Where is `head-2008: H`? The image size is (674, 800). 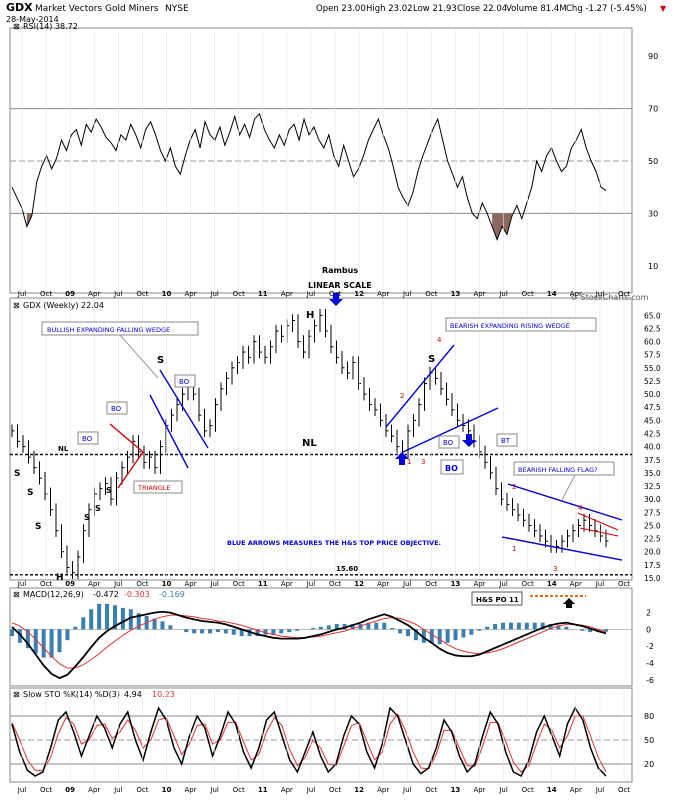 head-2008: H is located at coordinates (60, 578).